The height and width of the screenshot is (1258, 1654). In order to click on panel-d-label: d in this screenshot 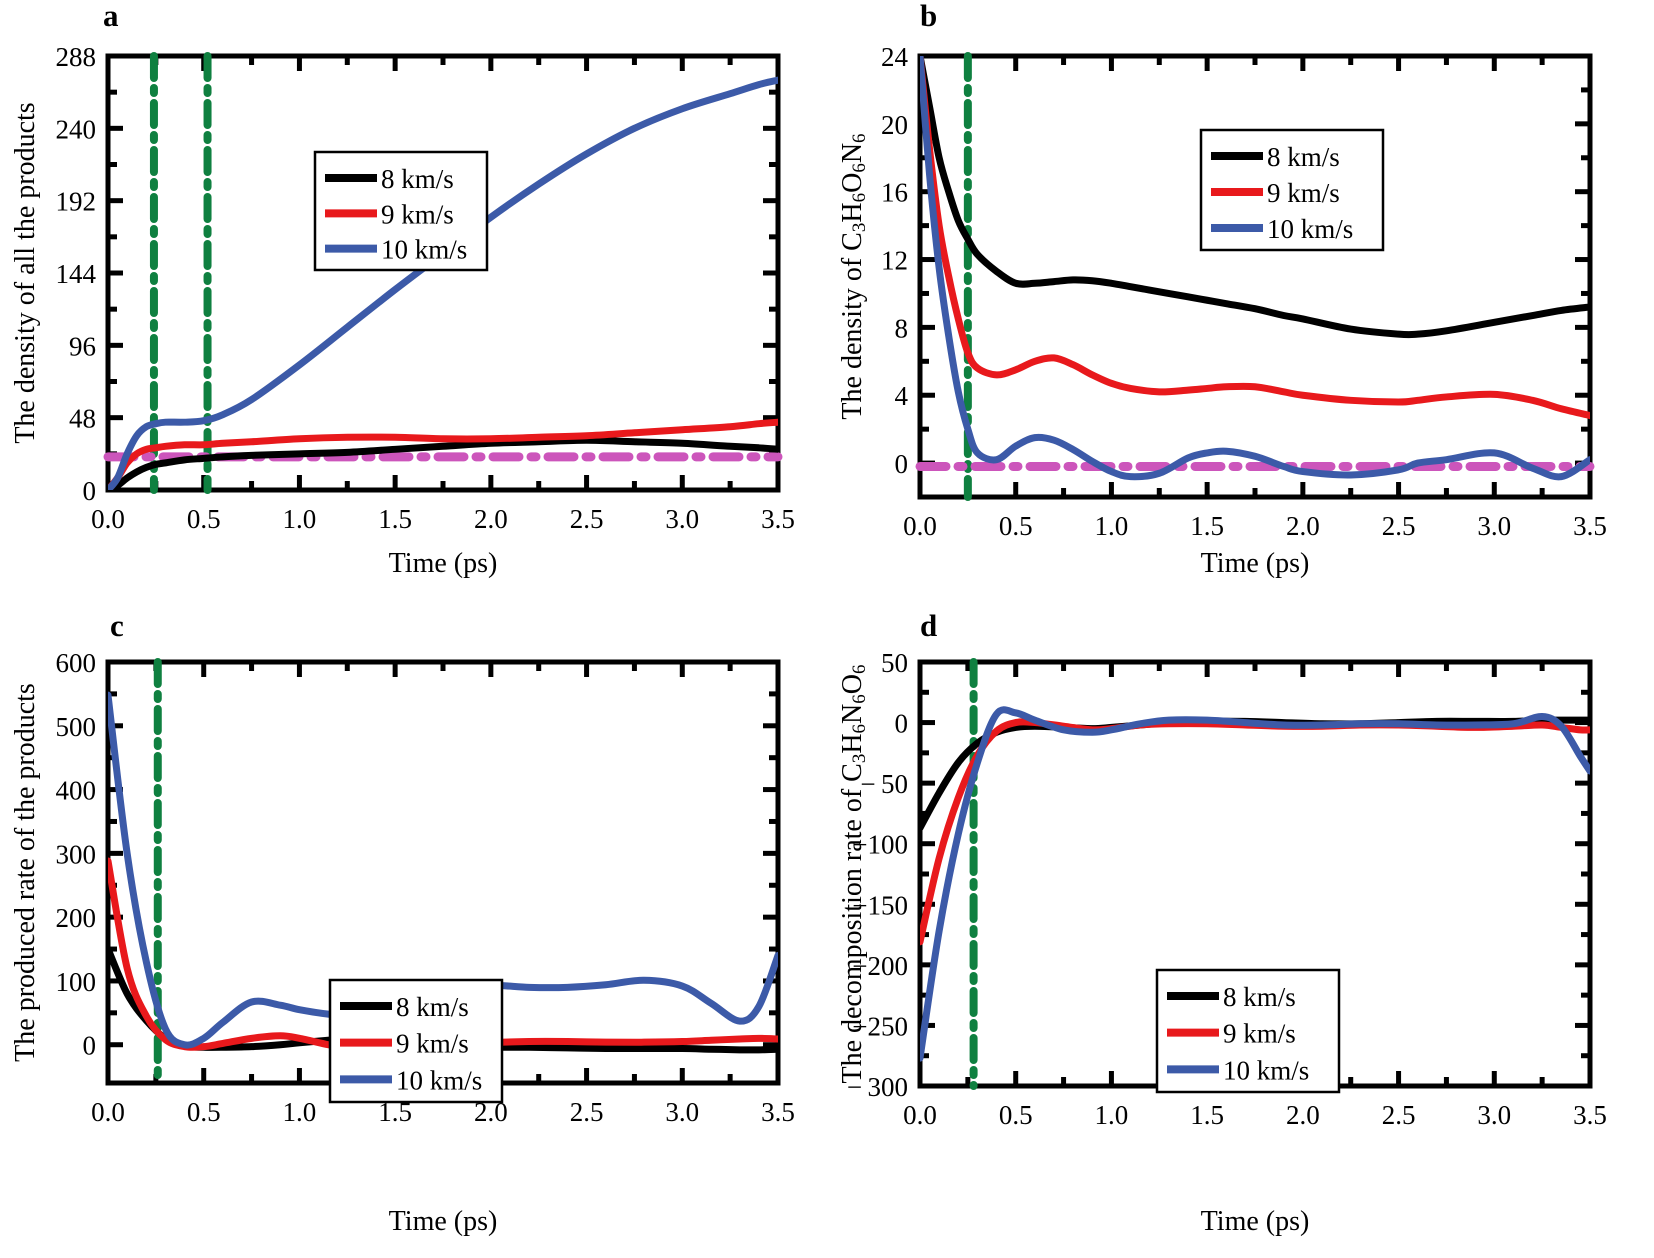, I will do `click(929, 625)`.